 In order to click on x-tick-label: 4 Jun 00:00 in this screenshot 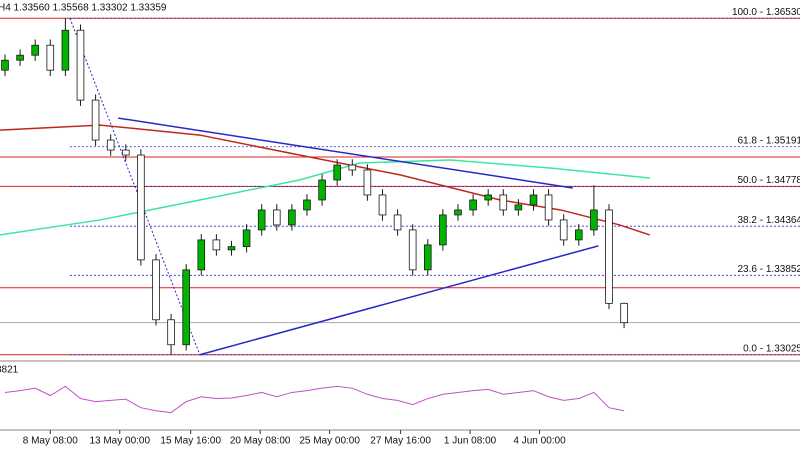, I will do `click(539, 441)`.